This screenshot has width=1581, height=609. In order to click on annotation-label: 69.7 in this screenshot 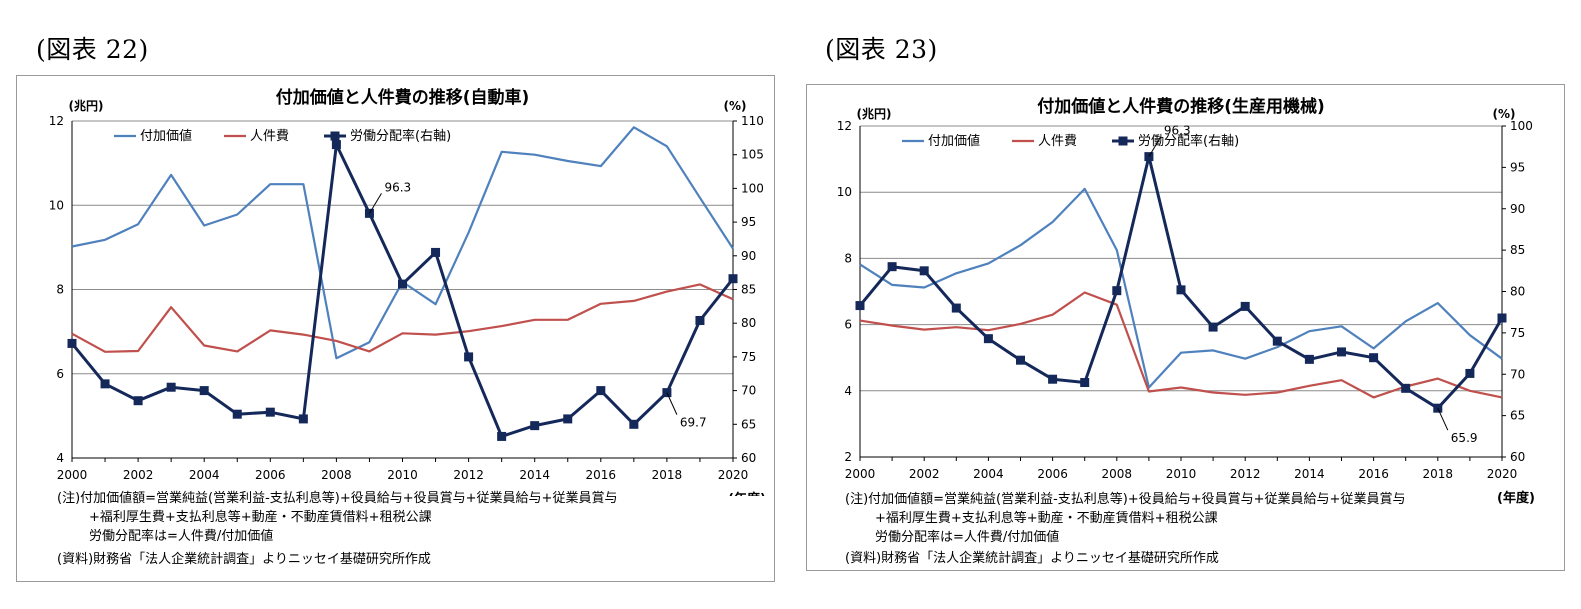, I will do `click(693, 423)`.